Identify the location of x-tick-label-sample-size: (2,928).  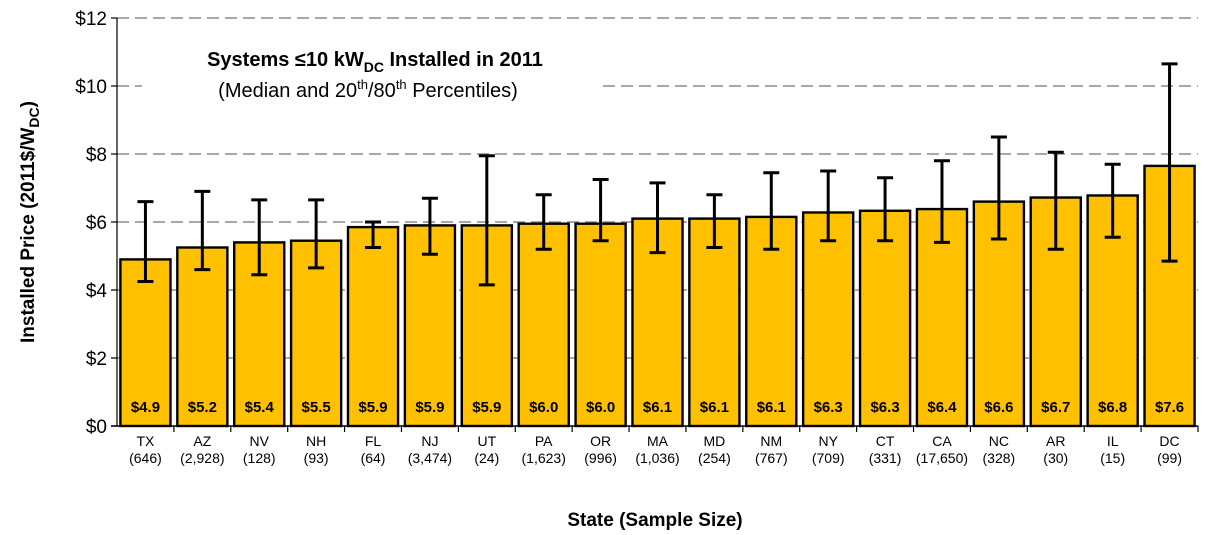
(202, 458).